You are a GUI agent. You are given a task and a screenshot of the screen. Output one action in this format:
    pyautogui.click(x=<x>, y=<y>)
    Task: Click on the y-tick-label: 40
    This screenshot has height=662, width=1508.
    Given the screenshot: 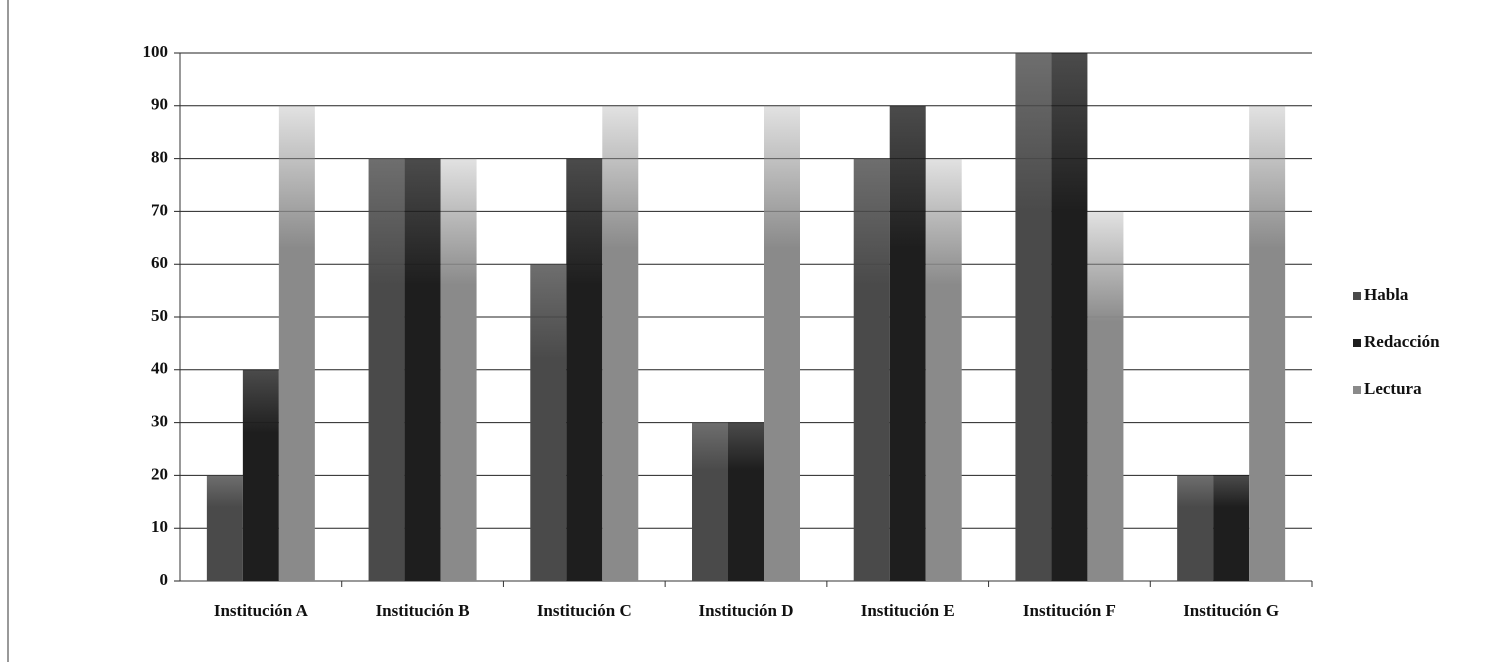 What is the action you would take?
    pyautogui.click(x=159, y=368)
    